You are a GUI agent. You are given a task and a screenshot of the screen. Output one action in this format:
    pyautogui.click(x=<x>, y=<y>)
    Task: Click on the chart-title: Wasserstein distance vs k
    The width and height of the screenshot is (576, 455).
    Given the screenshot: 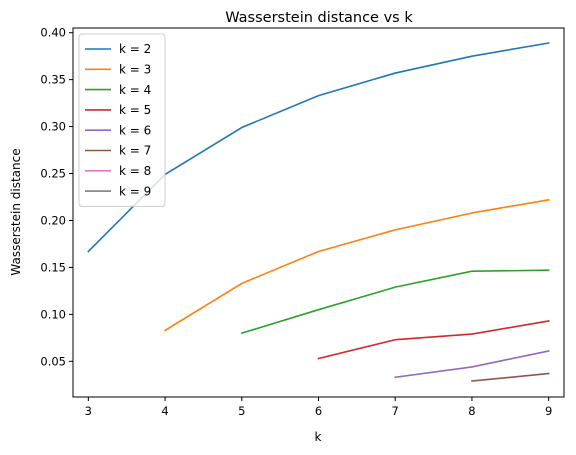 What is the action you would take?
    pyautogui.click(x=319, y=18)
    